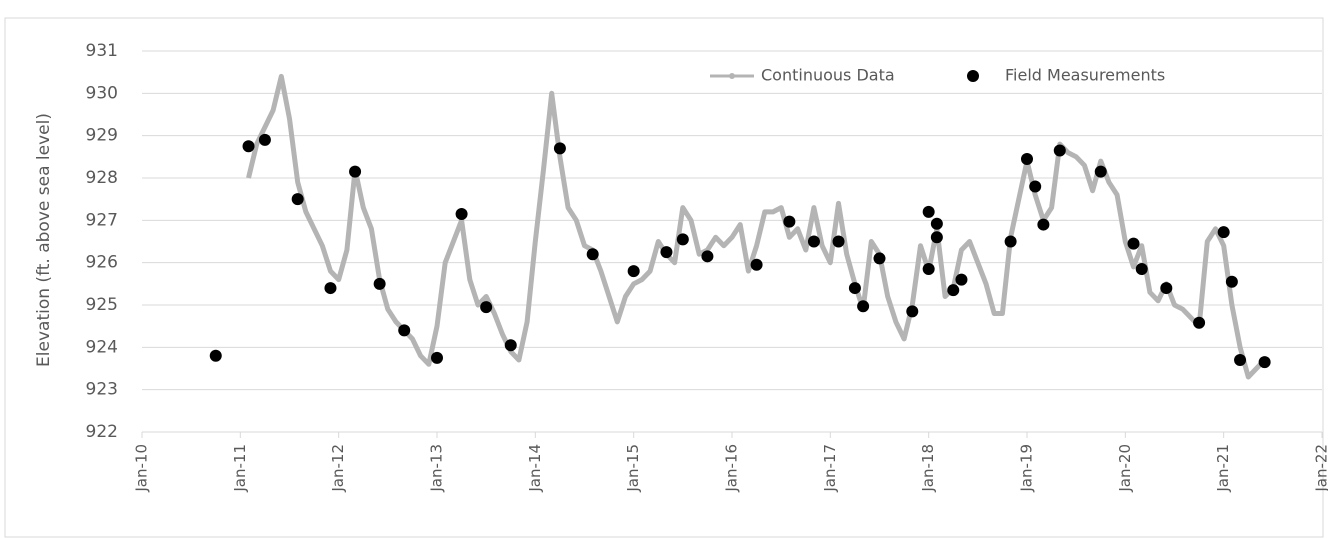 The height and width of the screenshot is (538, 1328). I want to click on x-tick-label: Jan-15, so click(633, 468).